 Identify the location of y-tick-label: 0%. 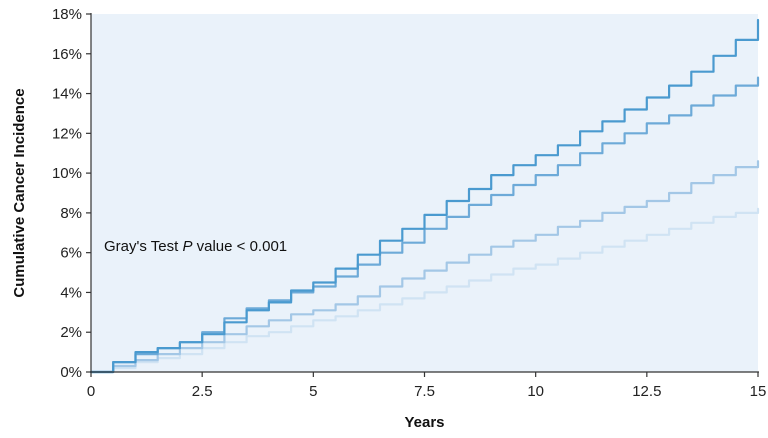
(71, 372).